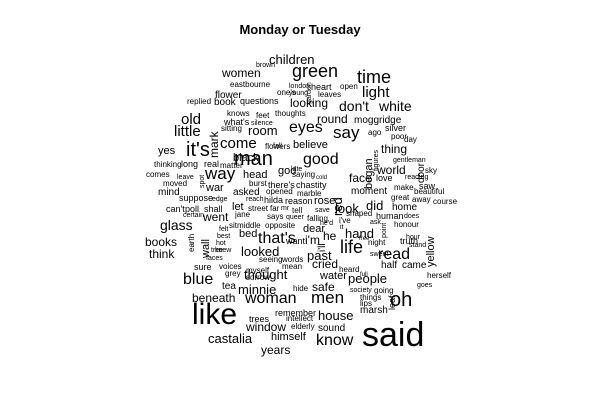 Image resolution: width=600 pixels, height=400 pixels. Describe the element at coordinates (266, 65) in the screenshot. I see `cloud-word: brown` at that location.